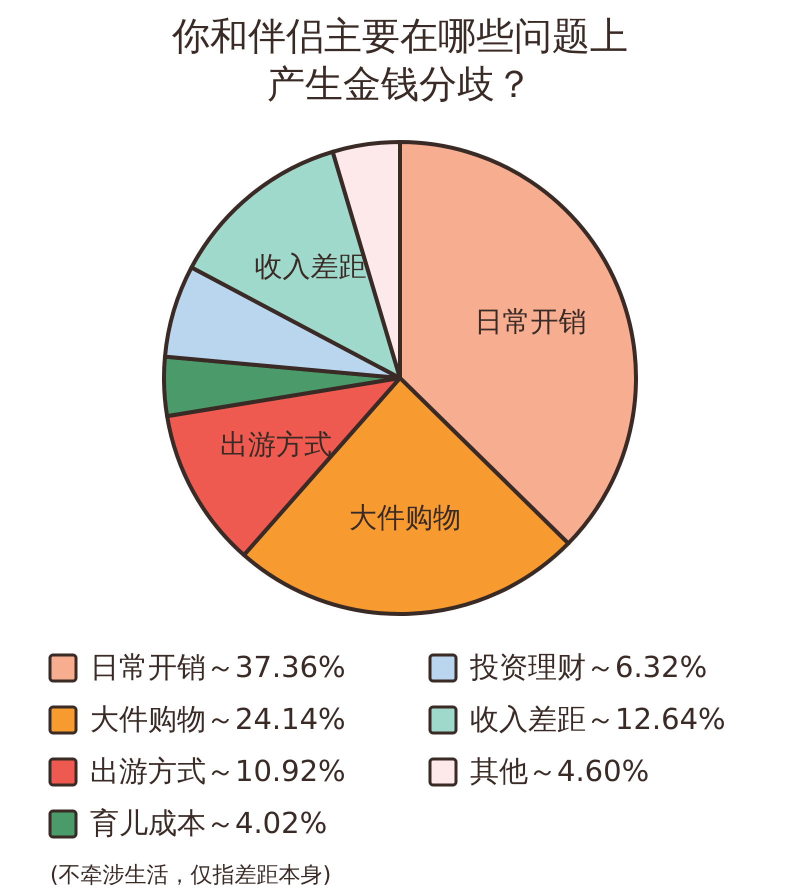 Image resolution: width=800 pixels, height=895 pixels. I want to click on annotation: (不牵涉生活，仅指差距本身), so click(191, 875).